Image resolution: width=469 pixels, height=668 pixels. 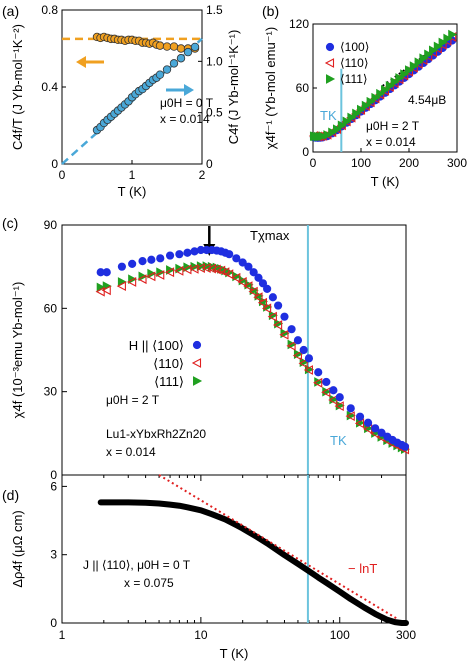 I want to click on panel-d-data-line, so click(x=253, y=562).